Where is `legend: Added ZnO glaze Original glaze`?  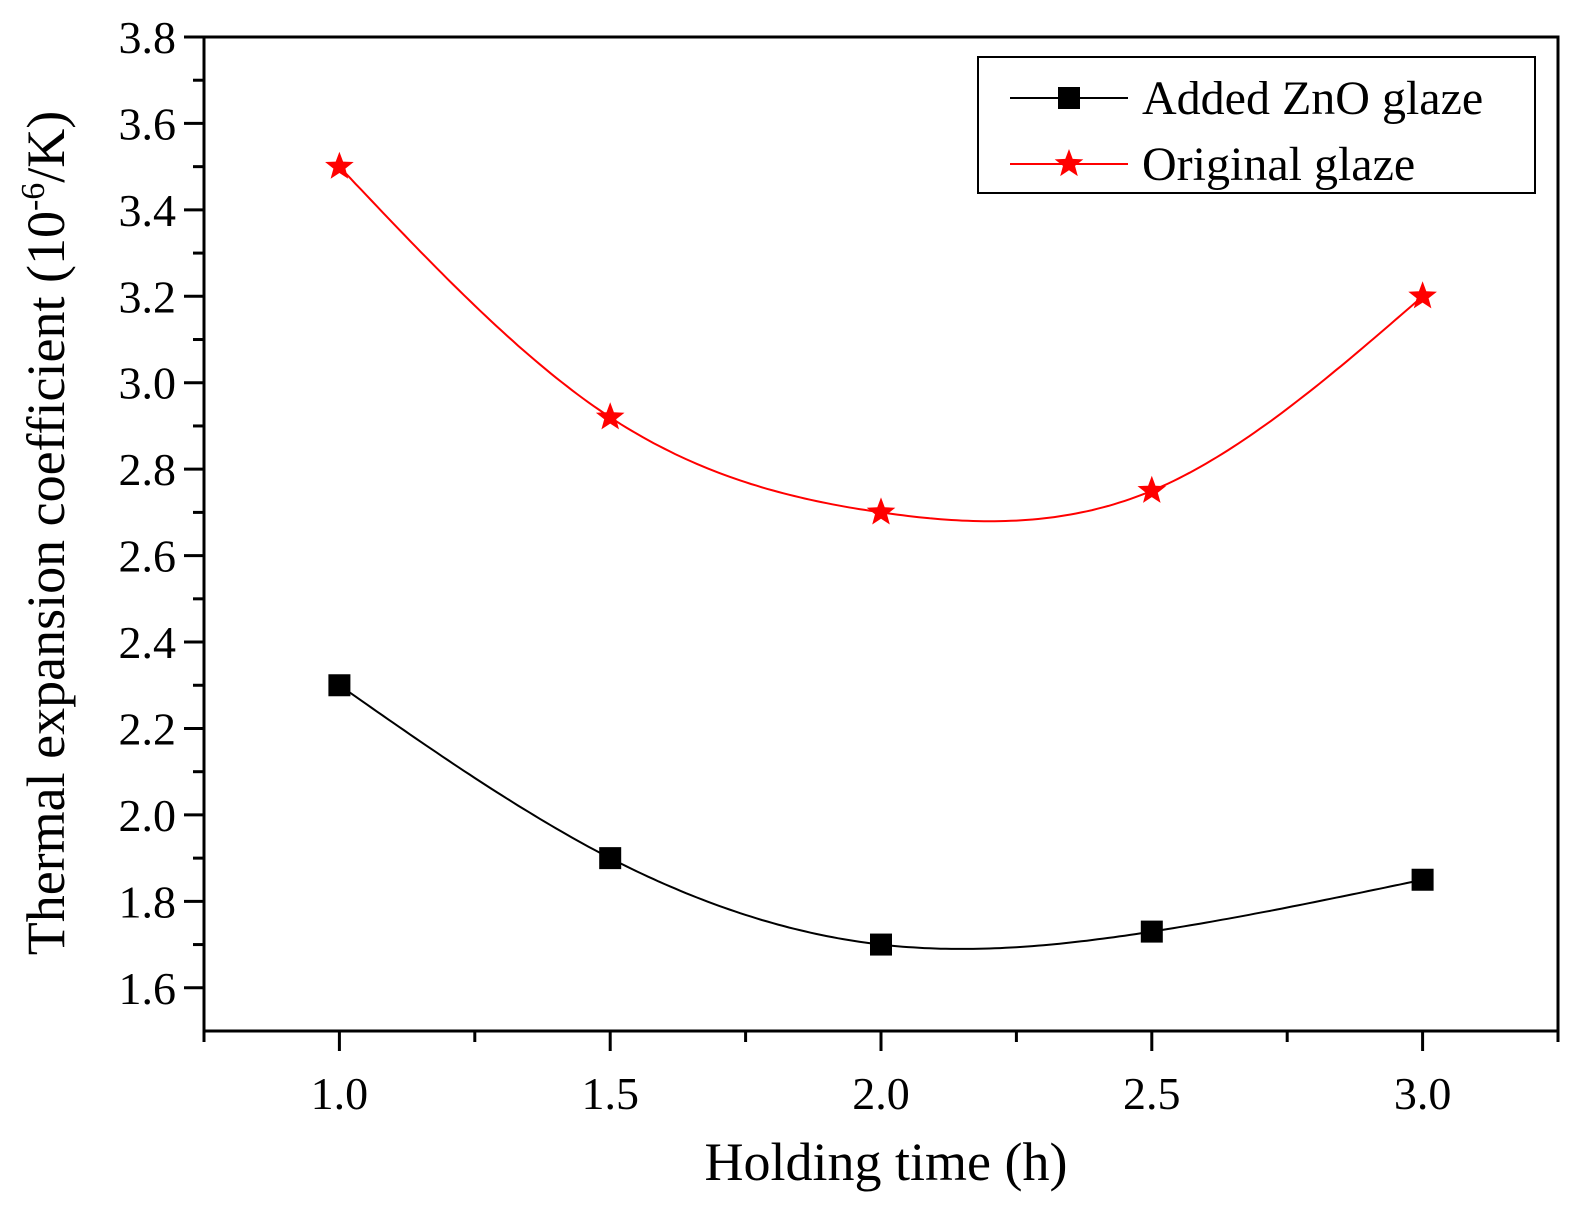 legend: Added ZnO glaze Original glaze is located at coordinates (1256, 125).